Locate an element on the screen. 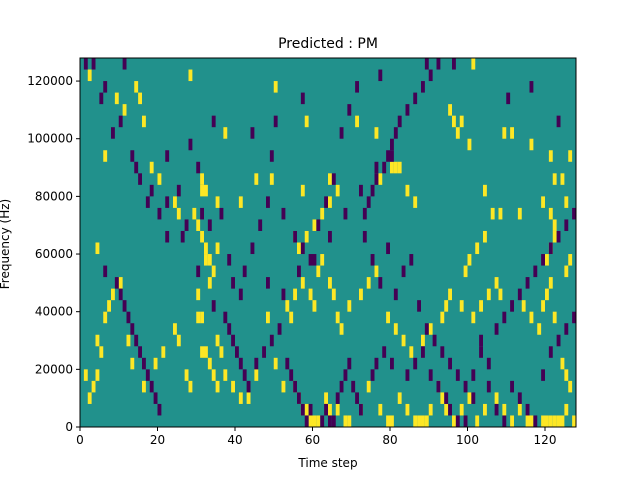 Image resolution: width=640 pixels, height=480 pixels. x-axis-label: Time step is located at coordinates (327, 463).